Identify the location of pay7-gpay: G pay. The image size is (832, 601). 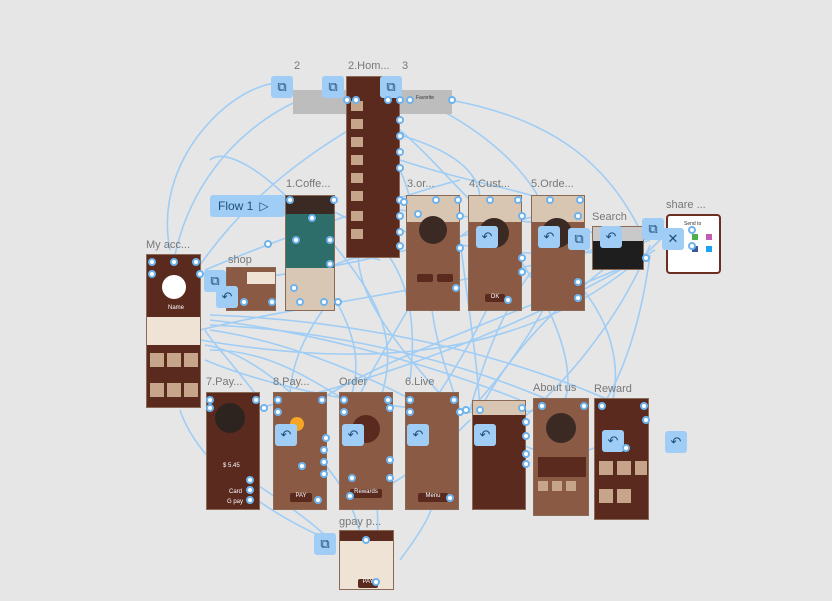
(235, 502).